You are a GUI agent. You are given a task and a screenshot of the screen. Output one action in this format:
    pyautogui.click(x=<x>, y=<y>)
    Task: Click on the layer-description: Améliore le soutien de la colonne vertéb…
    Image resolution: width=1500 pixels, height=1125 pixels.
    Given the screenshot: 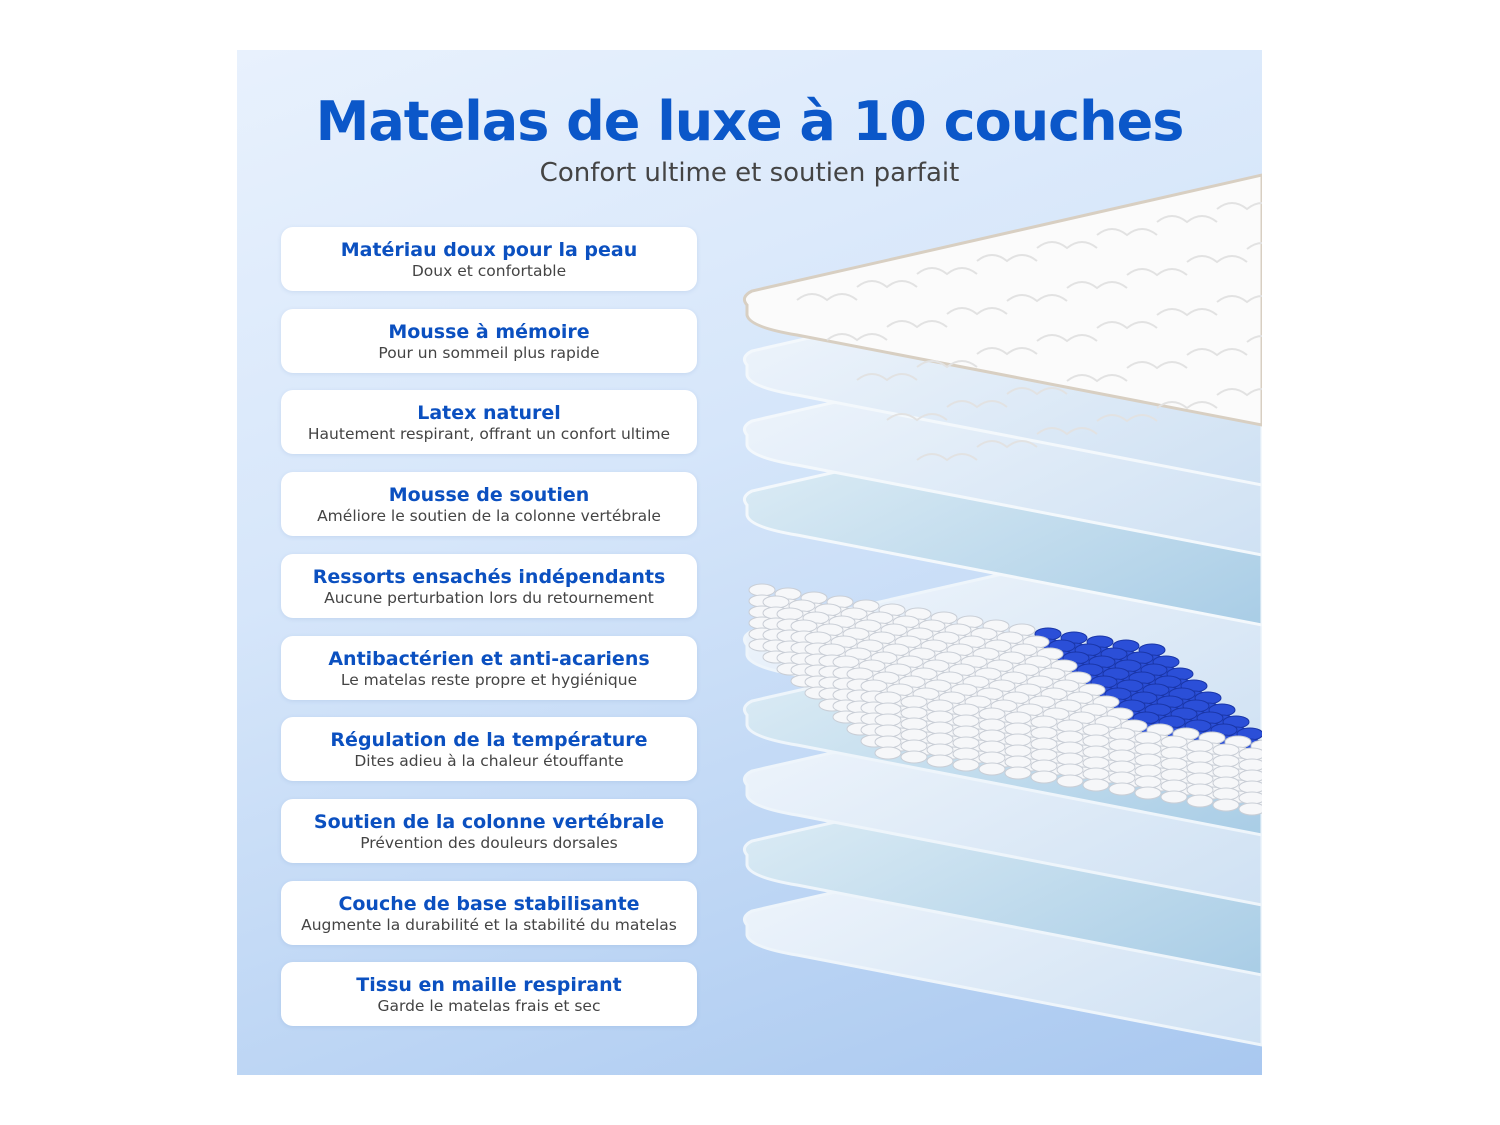 What is the action you would take?
    pyautogui.click(x=489, y=516)
    